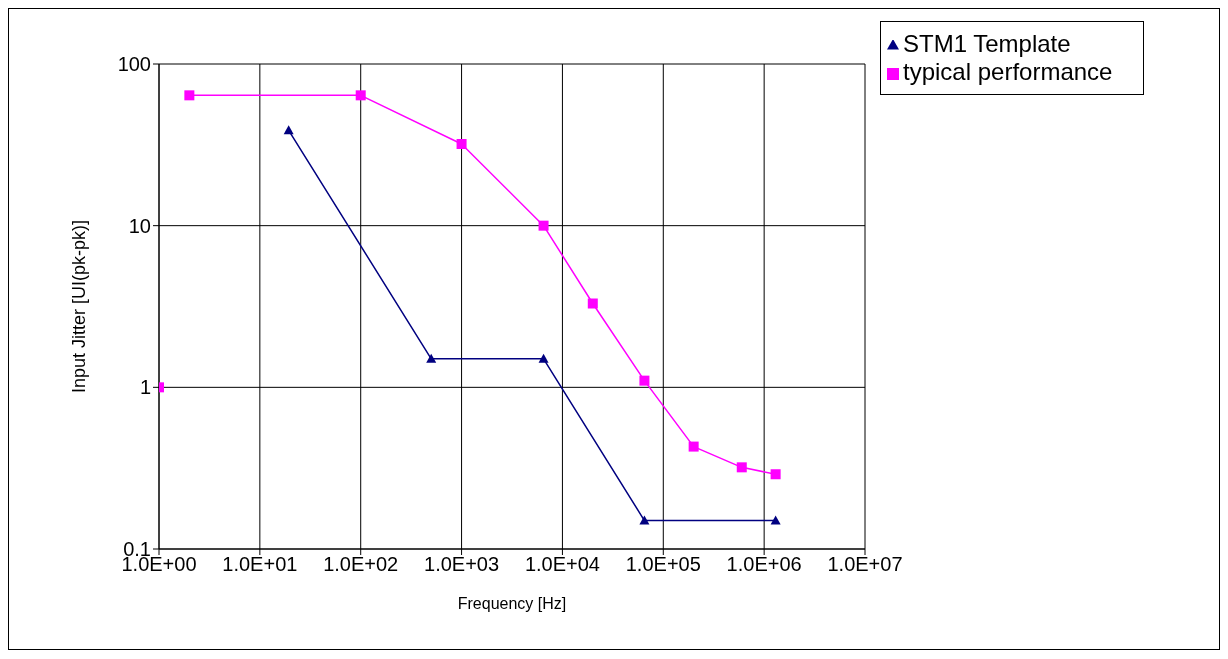 The width and height of the screenshot is (1228, 659). What do you see at coordinates (139, 225) in the screenshot?
I see `y-tick-label: 10` at bounding box center [139, 225].